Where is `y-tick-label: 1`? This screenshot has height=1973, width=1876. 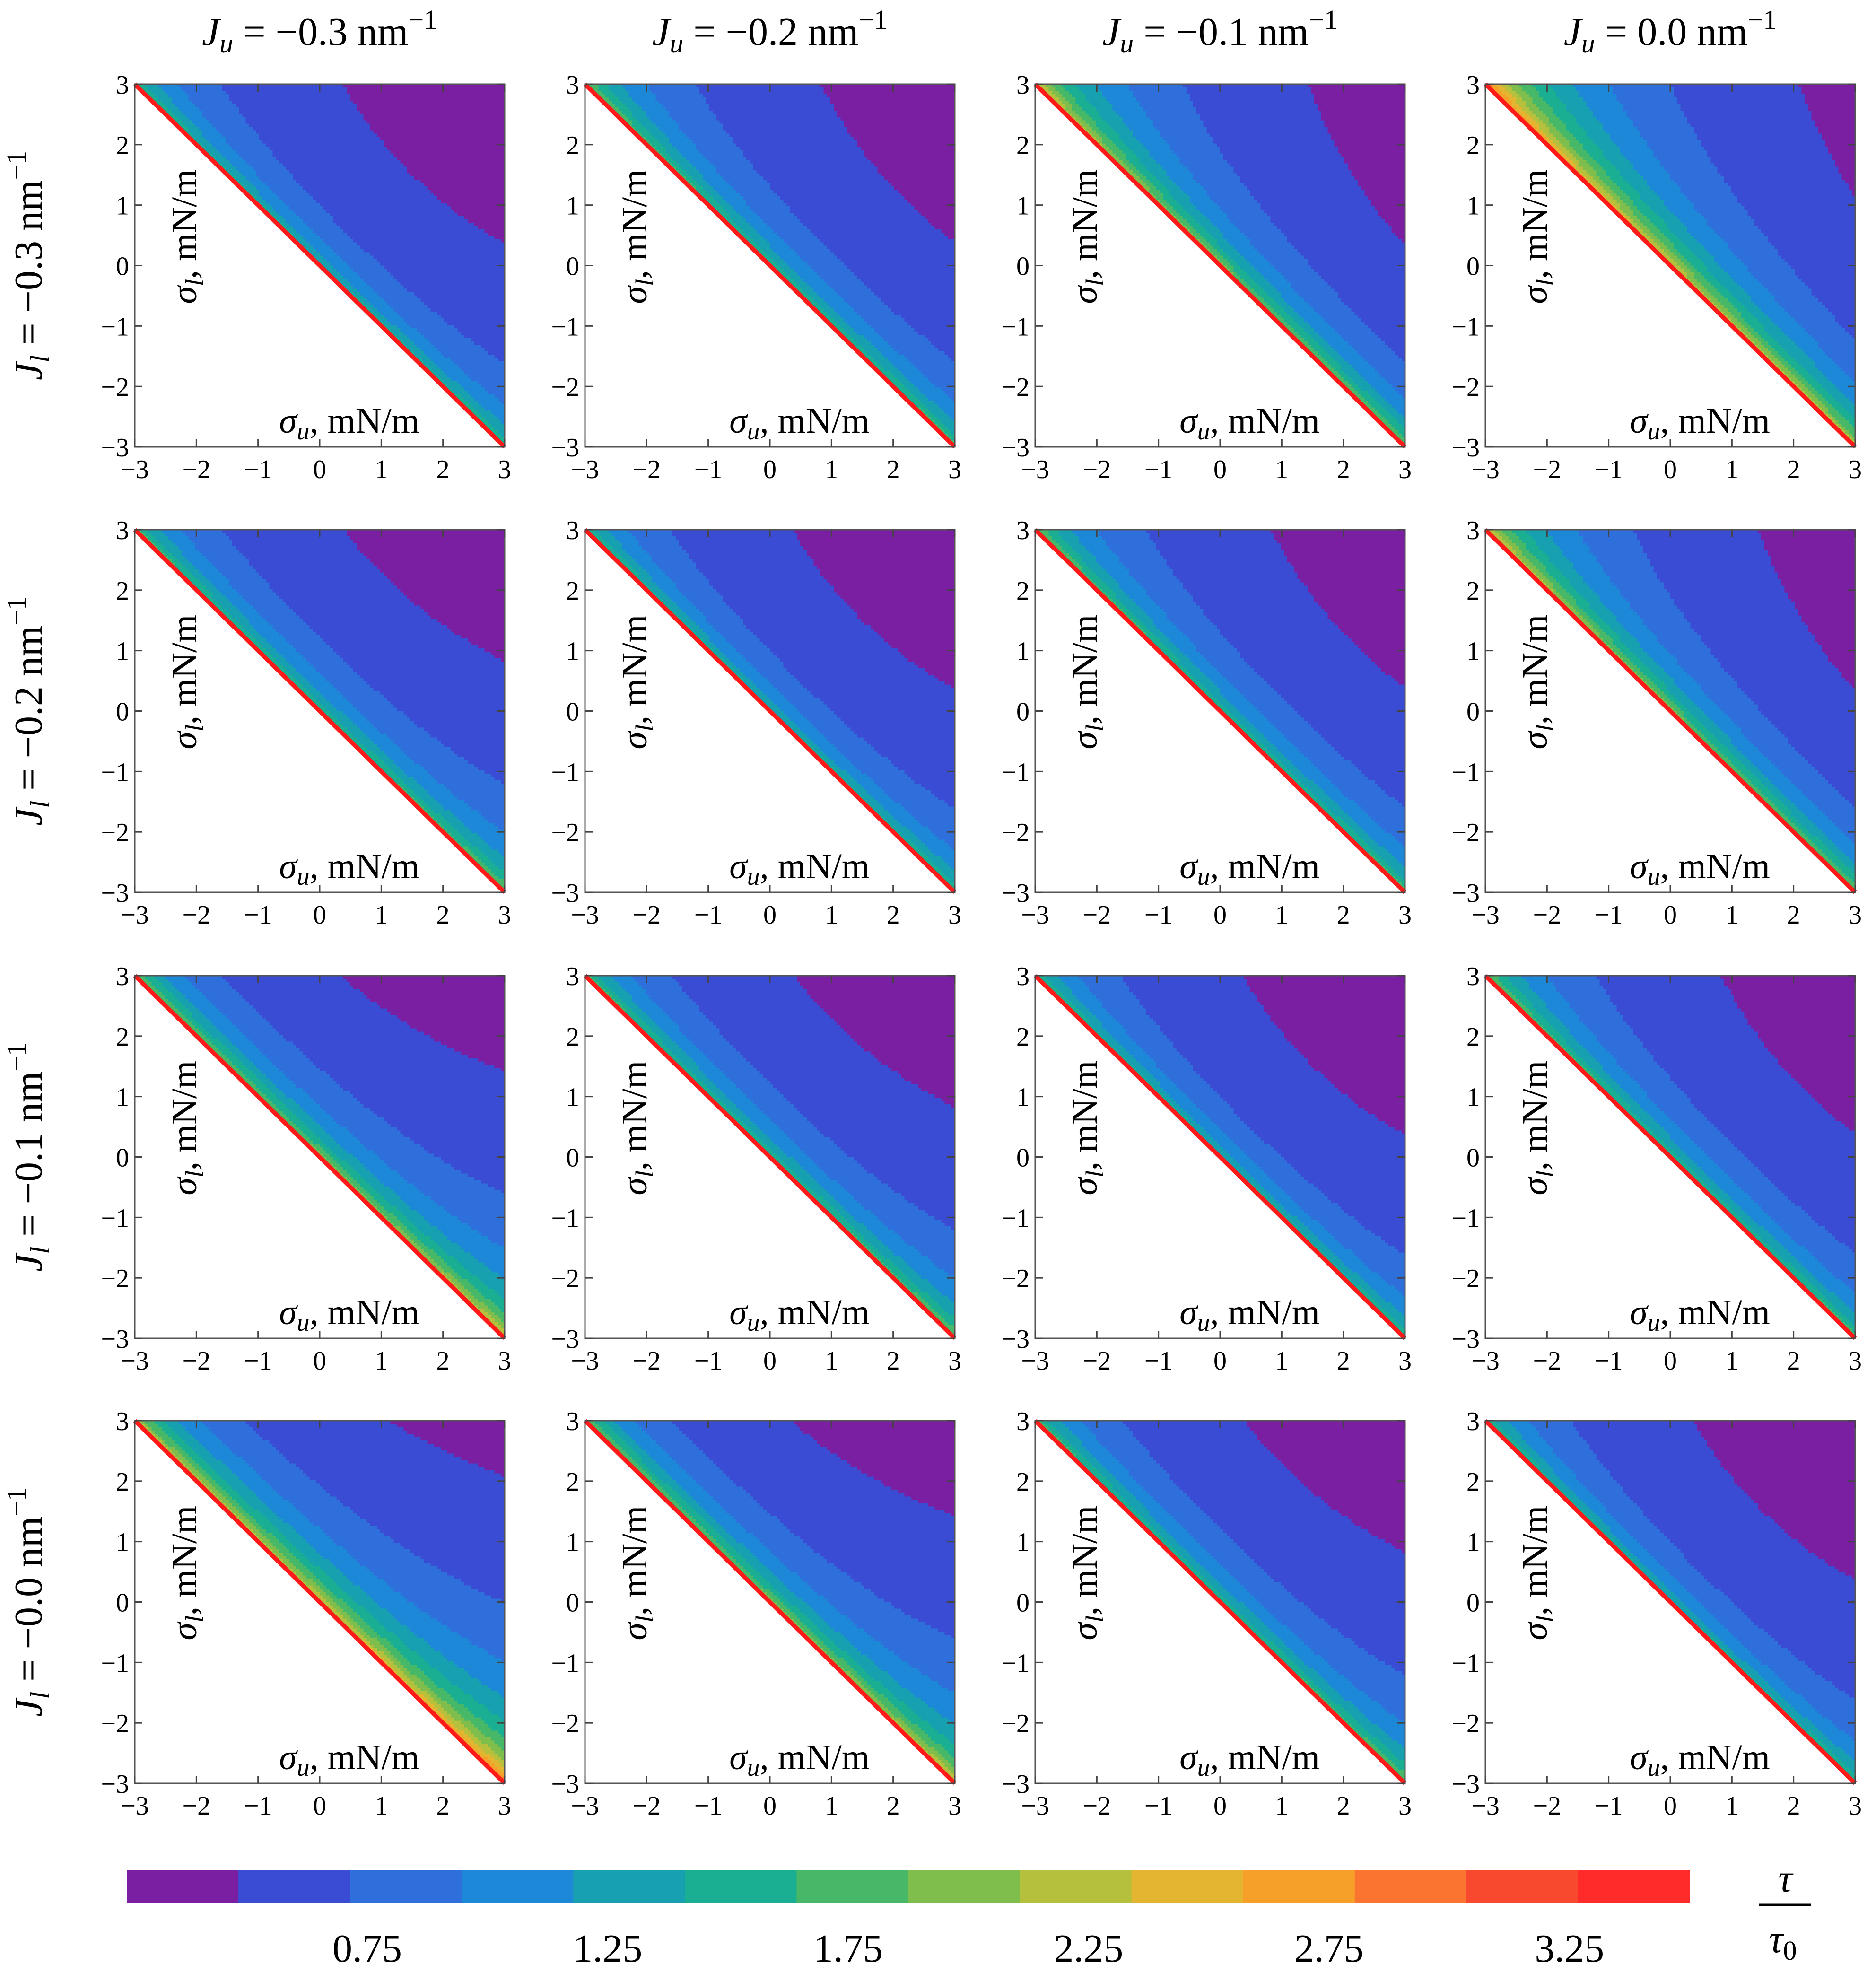
y-tick-label: 1 is located at coordinates (573, 651).